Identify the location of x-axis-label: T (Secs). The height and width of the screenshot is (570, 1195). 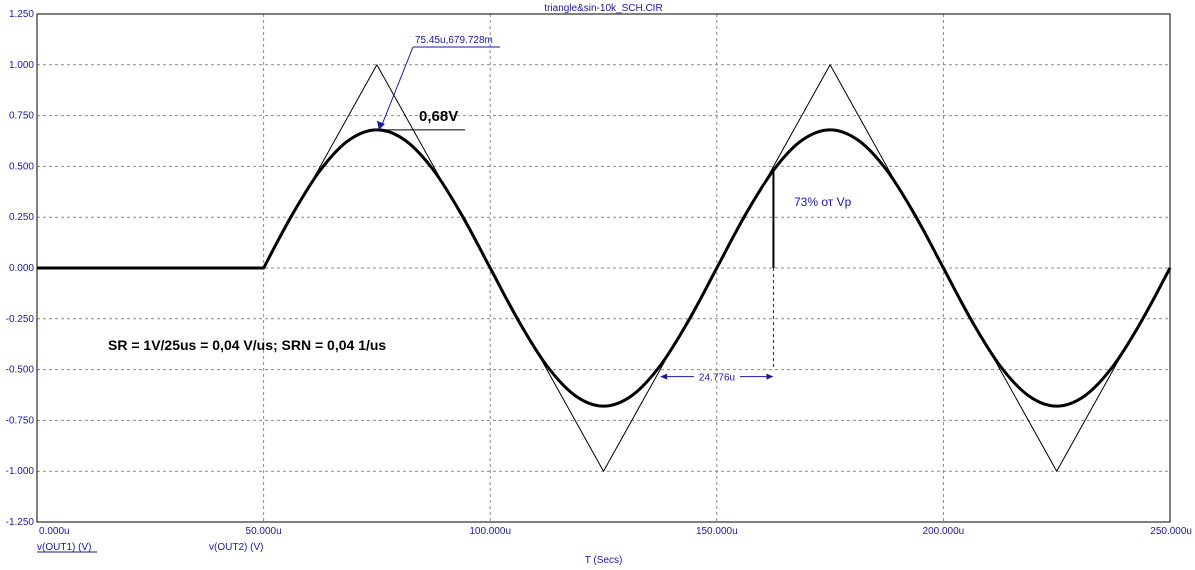
(604, 560).